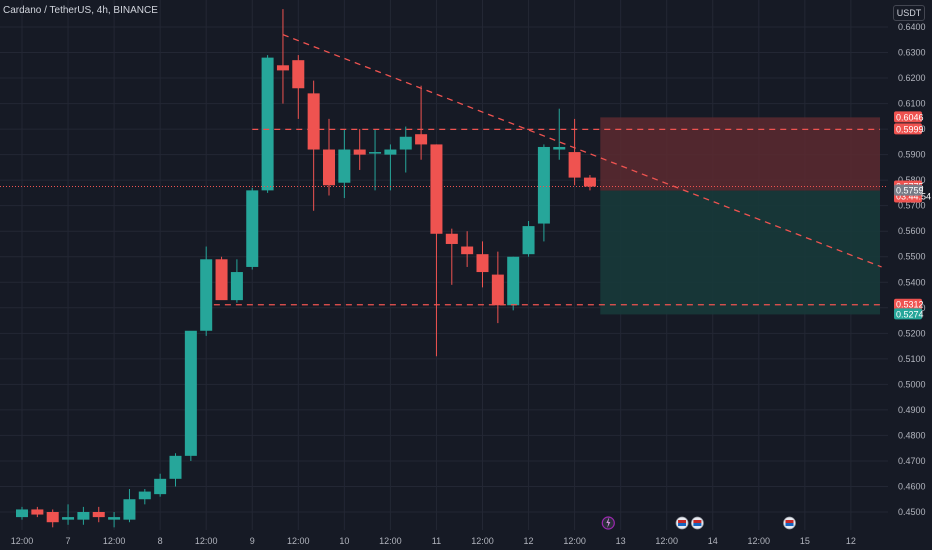  I want to click on price-tag-entry: 0.5759, so click(909, 190).